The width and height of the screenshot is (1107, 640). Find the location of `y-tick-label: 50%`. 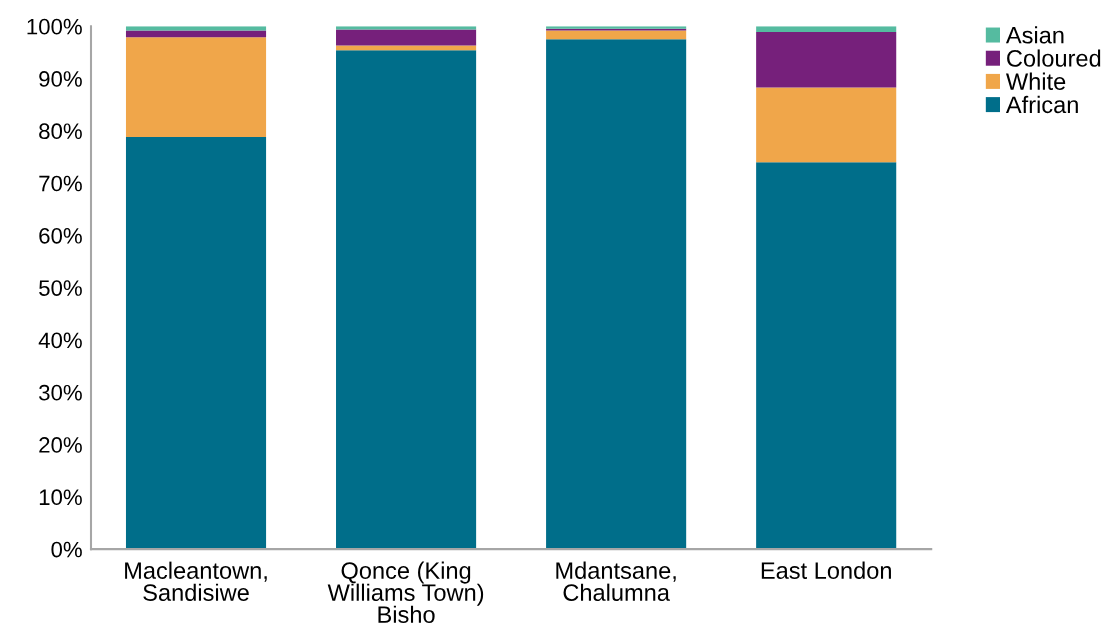

y-tick-label: 50% is located at coordinates (60, 288).